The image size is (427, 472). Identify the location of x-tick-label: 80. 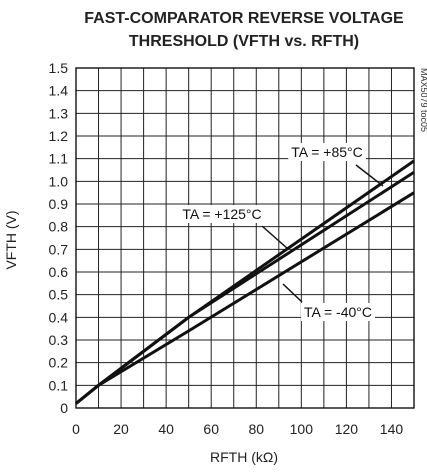
(256, 429).